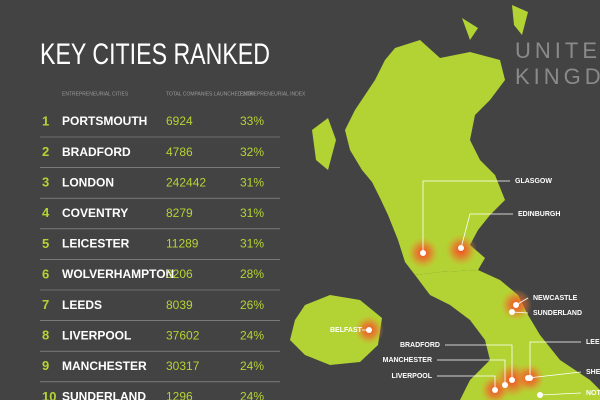  What do you see at coordinates (252, 152) in the screenshot?
I see `index: 32%` at bounding box center [252, 152].